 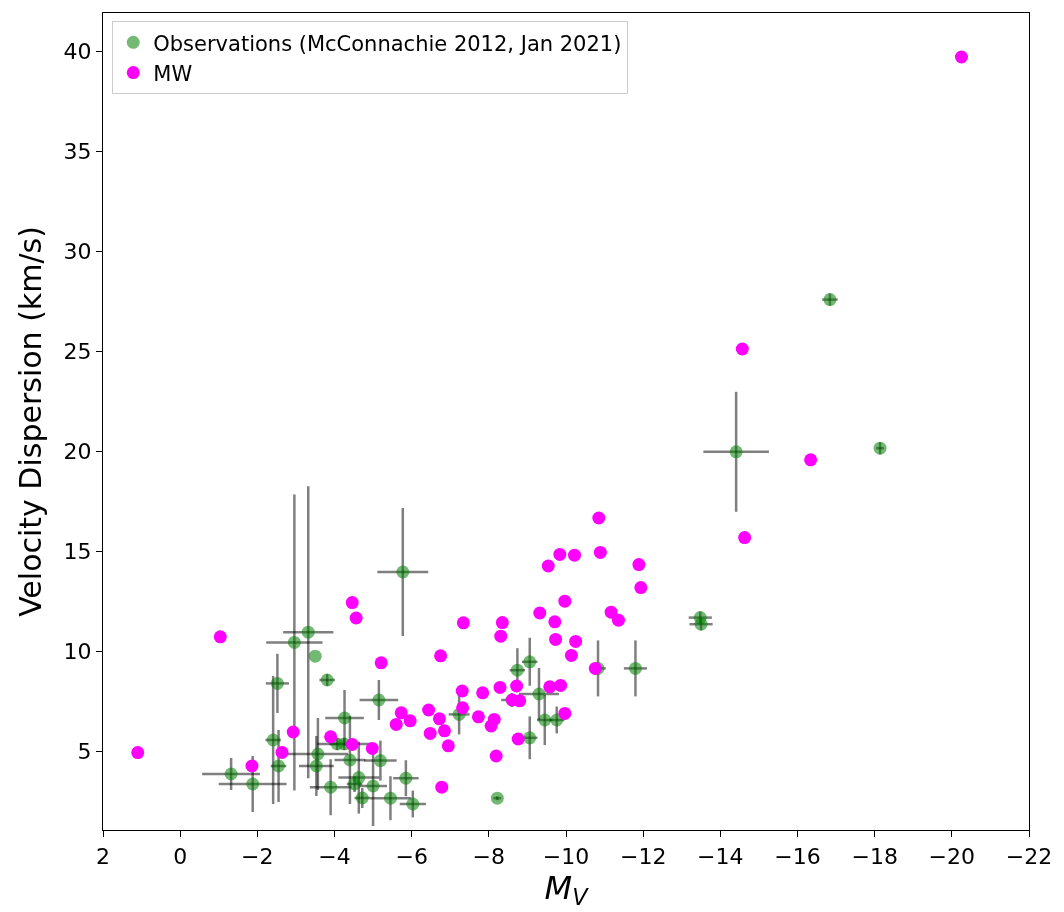 What do you see at coordinates (257, 856) in the screenshot?
I see `x-tick-label: −2` at bounding box center [257, 856].